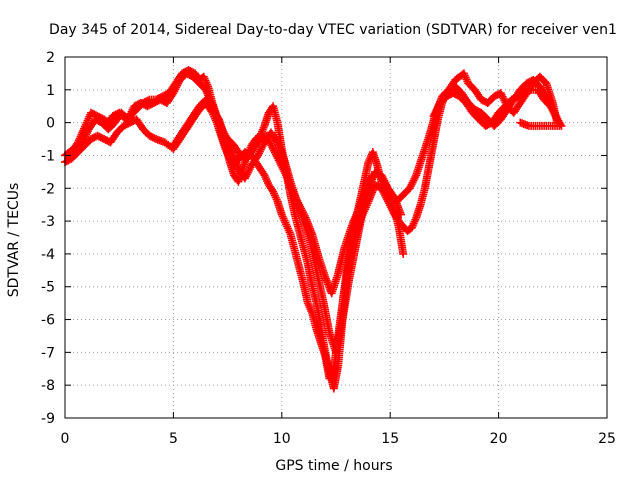 Image resolution: width=640 pixels, height=480 pixels. I want to click on y-tick-label: -9, so click(48, 419).